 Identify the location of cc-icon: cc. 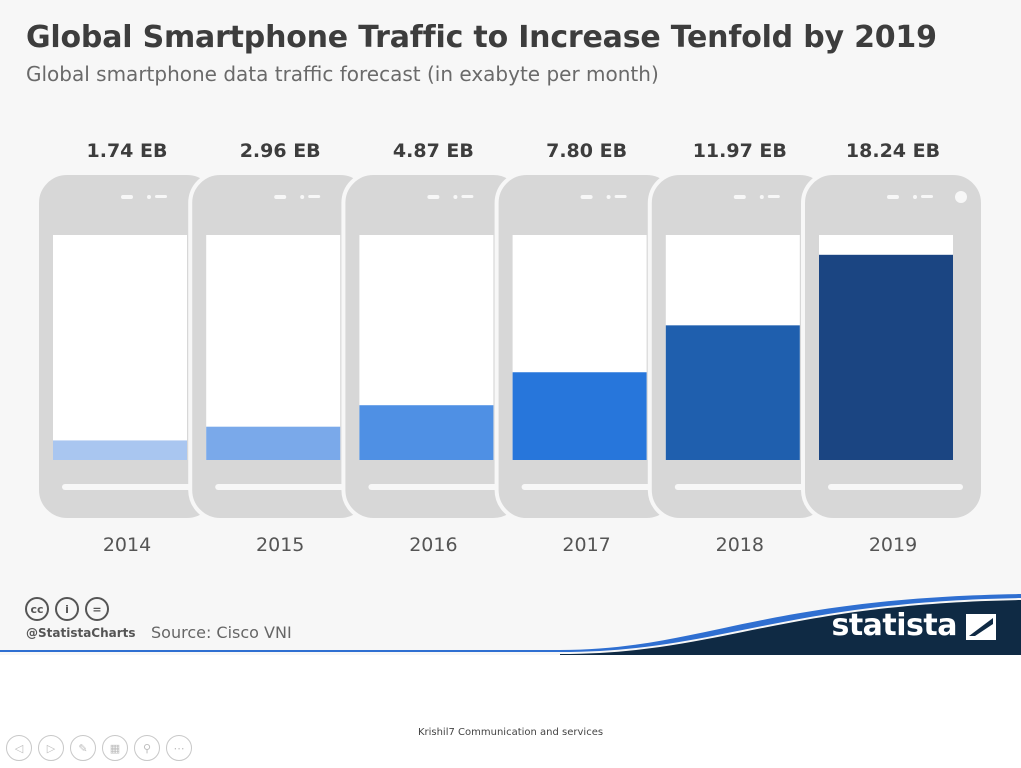
(37, 609).